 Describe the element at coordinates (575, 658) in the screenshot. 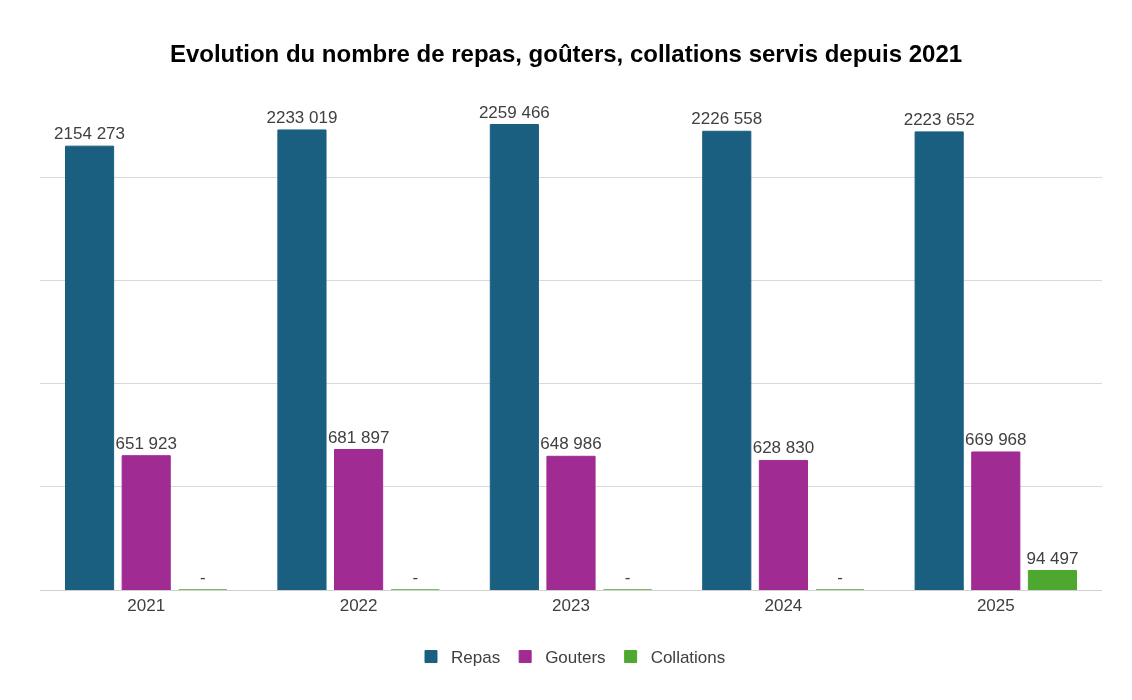

I see `legend-label: Gouters` at that location.